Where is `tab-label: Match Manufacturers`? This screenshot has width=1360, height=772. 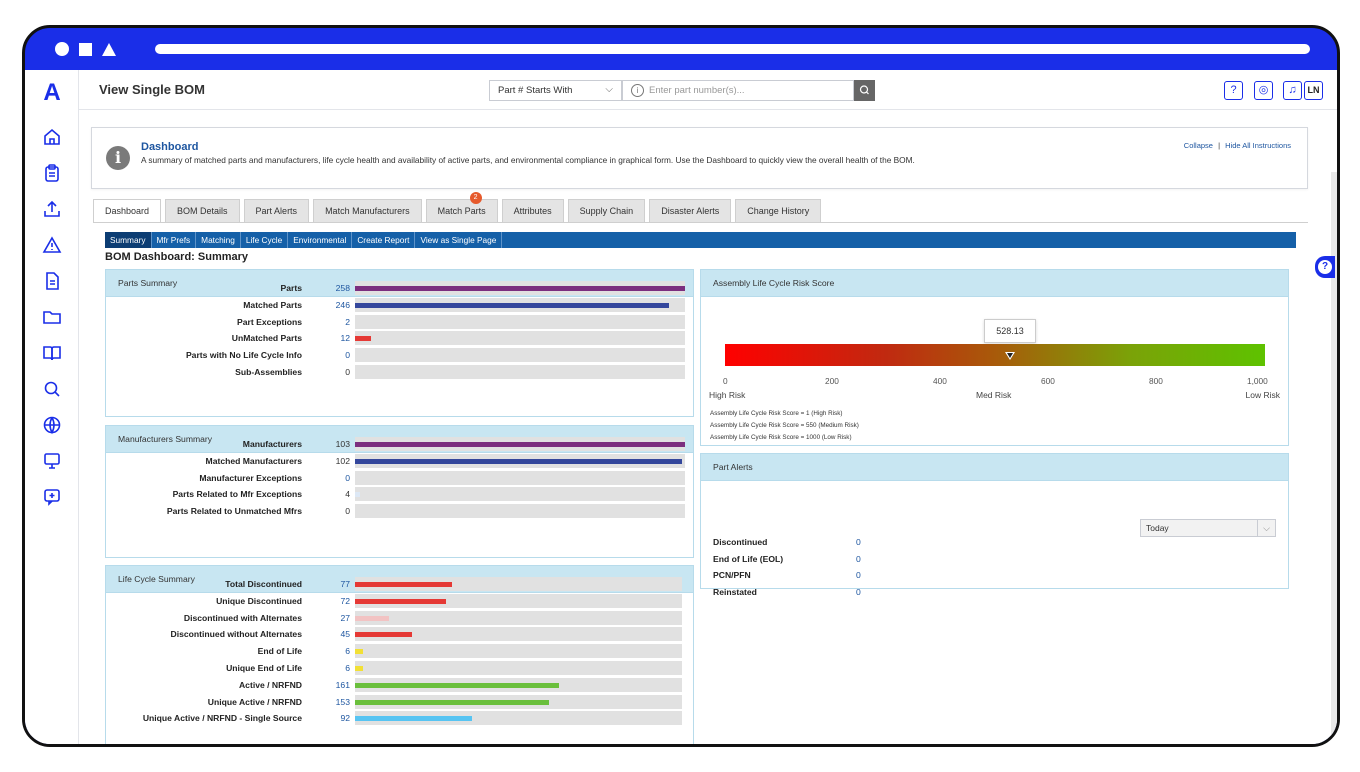
tab-label: Match Manufacturers is located at coordinates (367, 211).